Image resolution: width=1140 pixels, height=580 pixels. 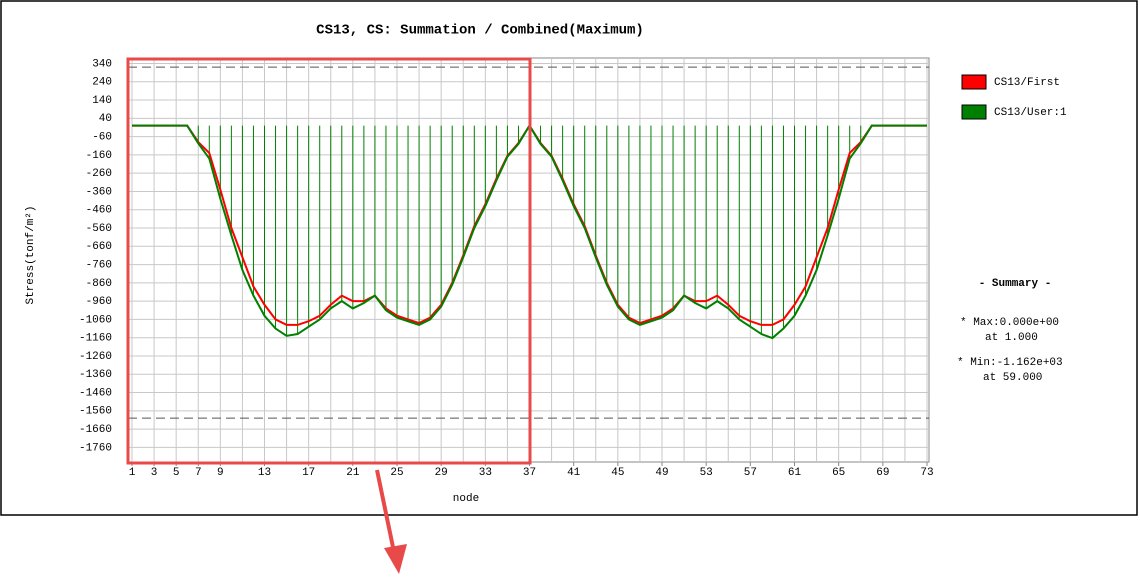 What do you see at coordinates (308, 473) in the screenshot?
I see `x-tick-label: 17` at bounding box center [308, 473].